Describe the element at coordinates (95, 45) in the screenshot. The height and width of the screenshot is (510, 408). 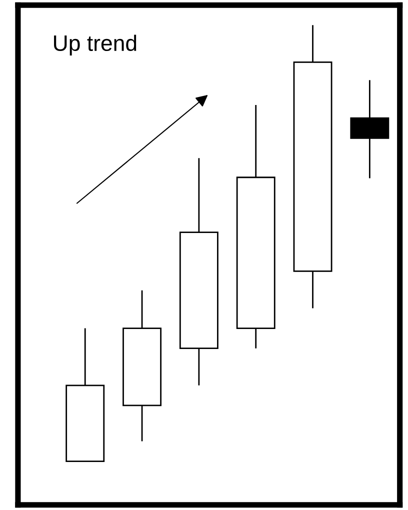
I see `annotation: Up trend` at that location.